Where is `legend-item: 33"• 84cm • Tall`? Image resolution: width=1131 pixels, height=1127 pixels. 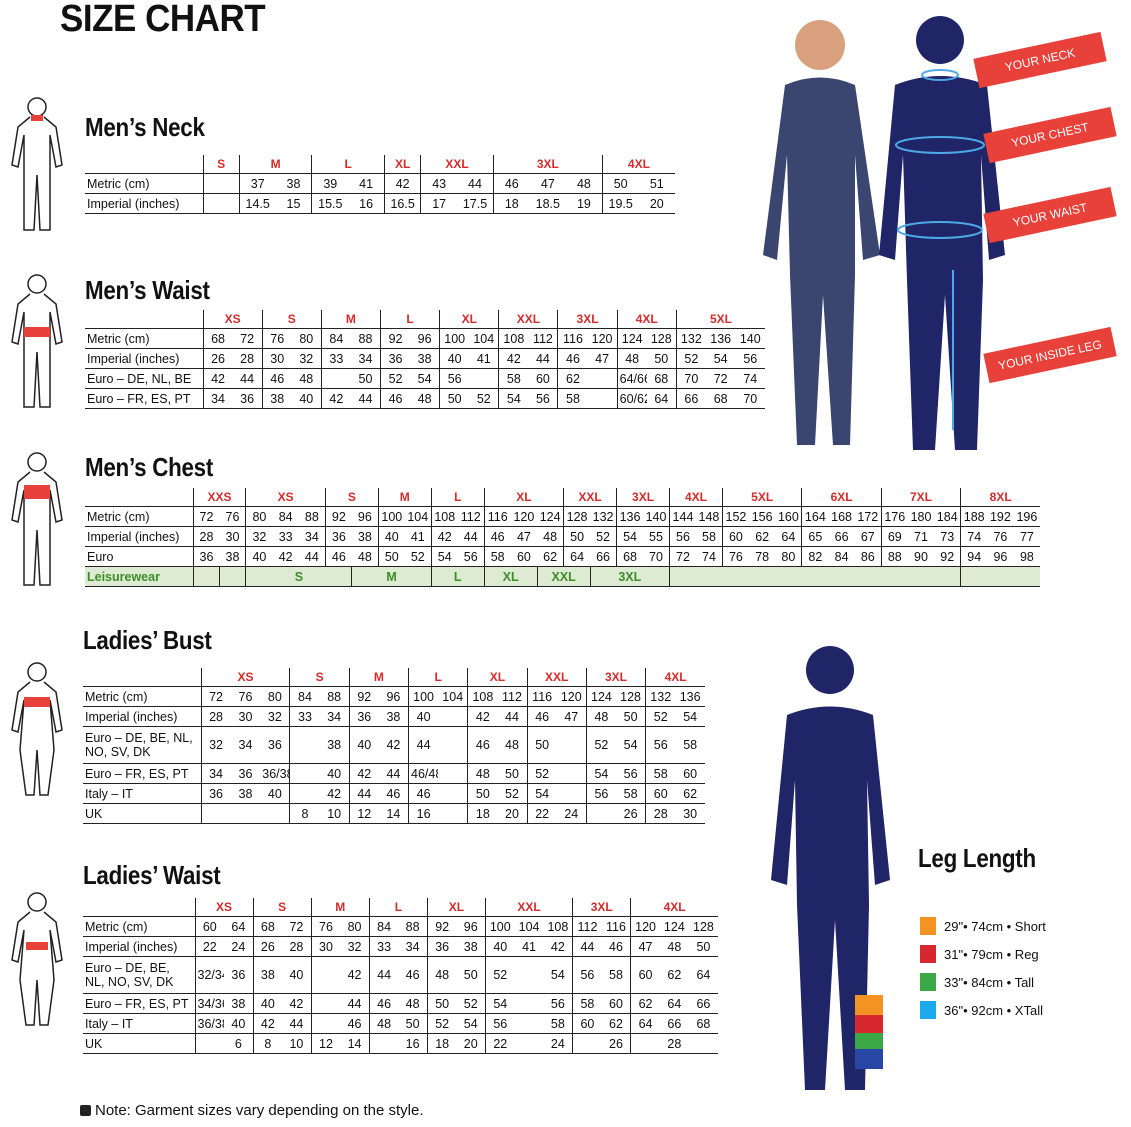
legend-item: 33"• 84cm • Tall is located at coordinates (983, 982).